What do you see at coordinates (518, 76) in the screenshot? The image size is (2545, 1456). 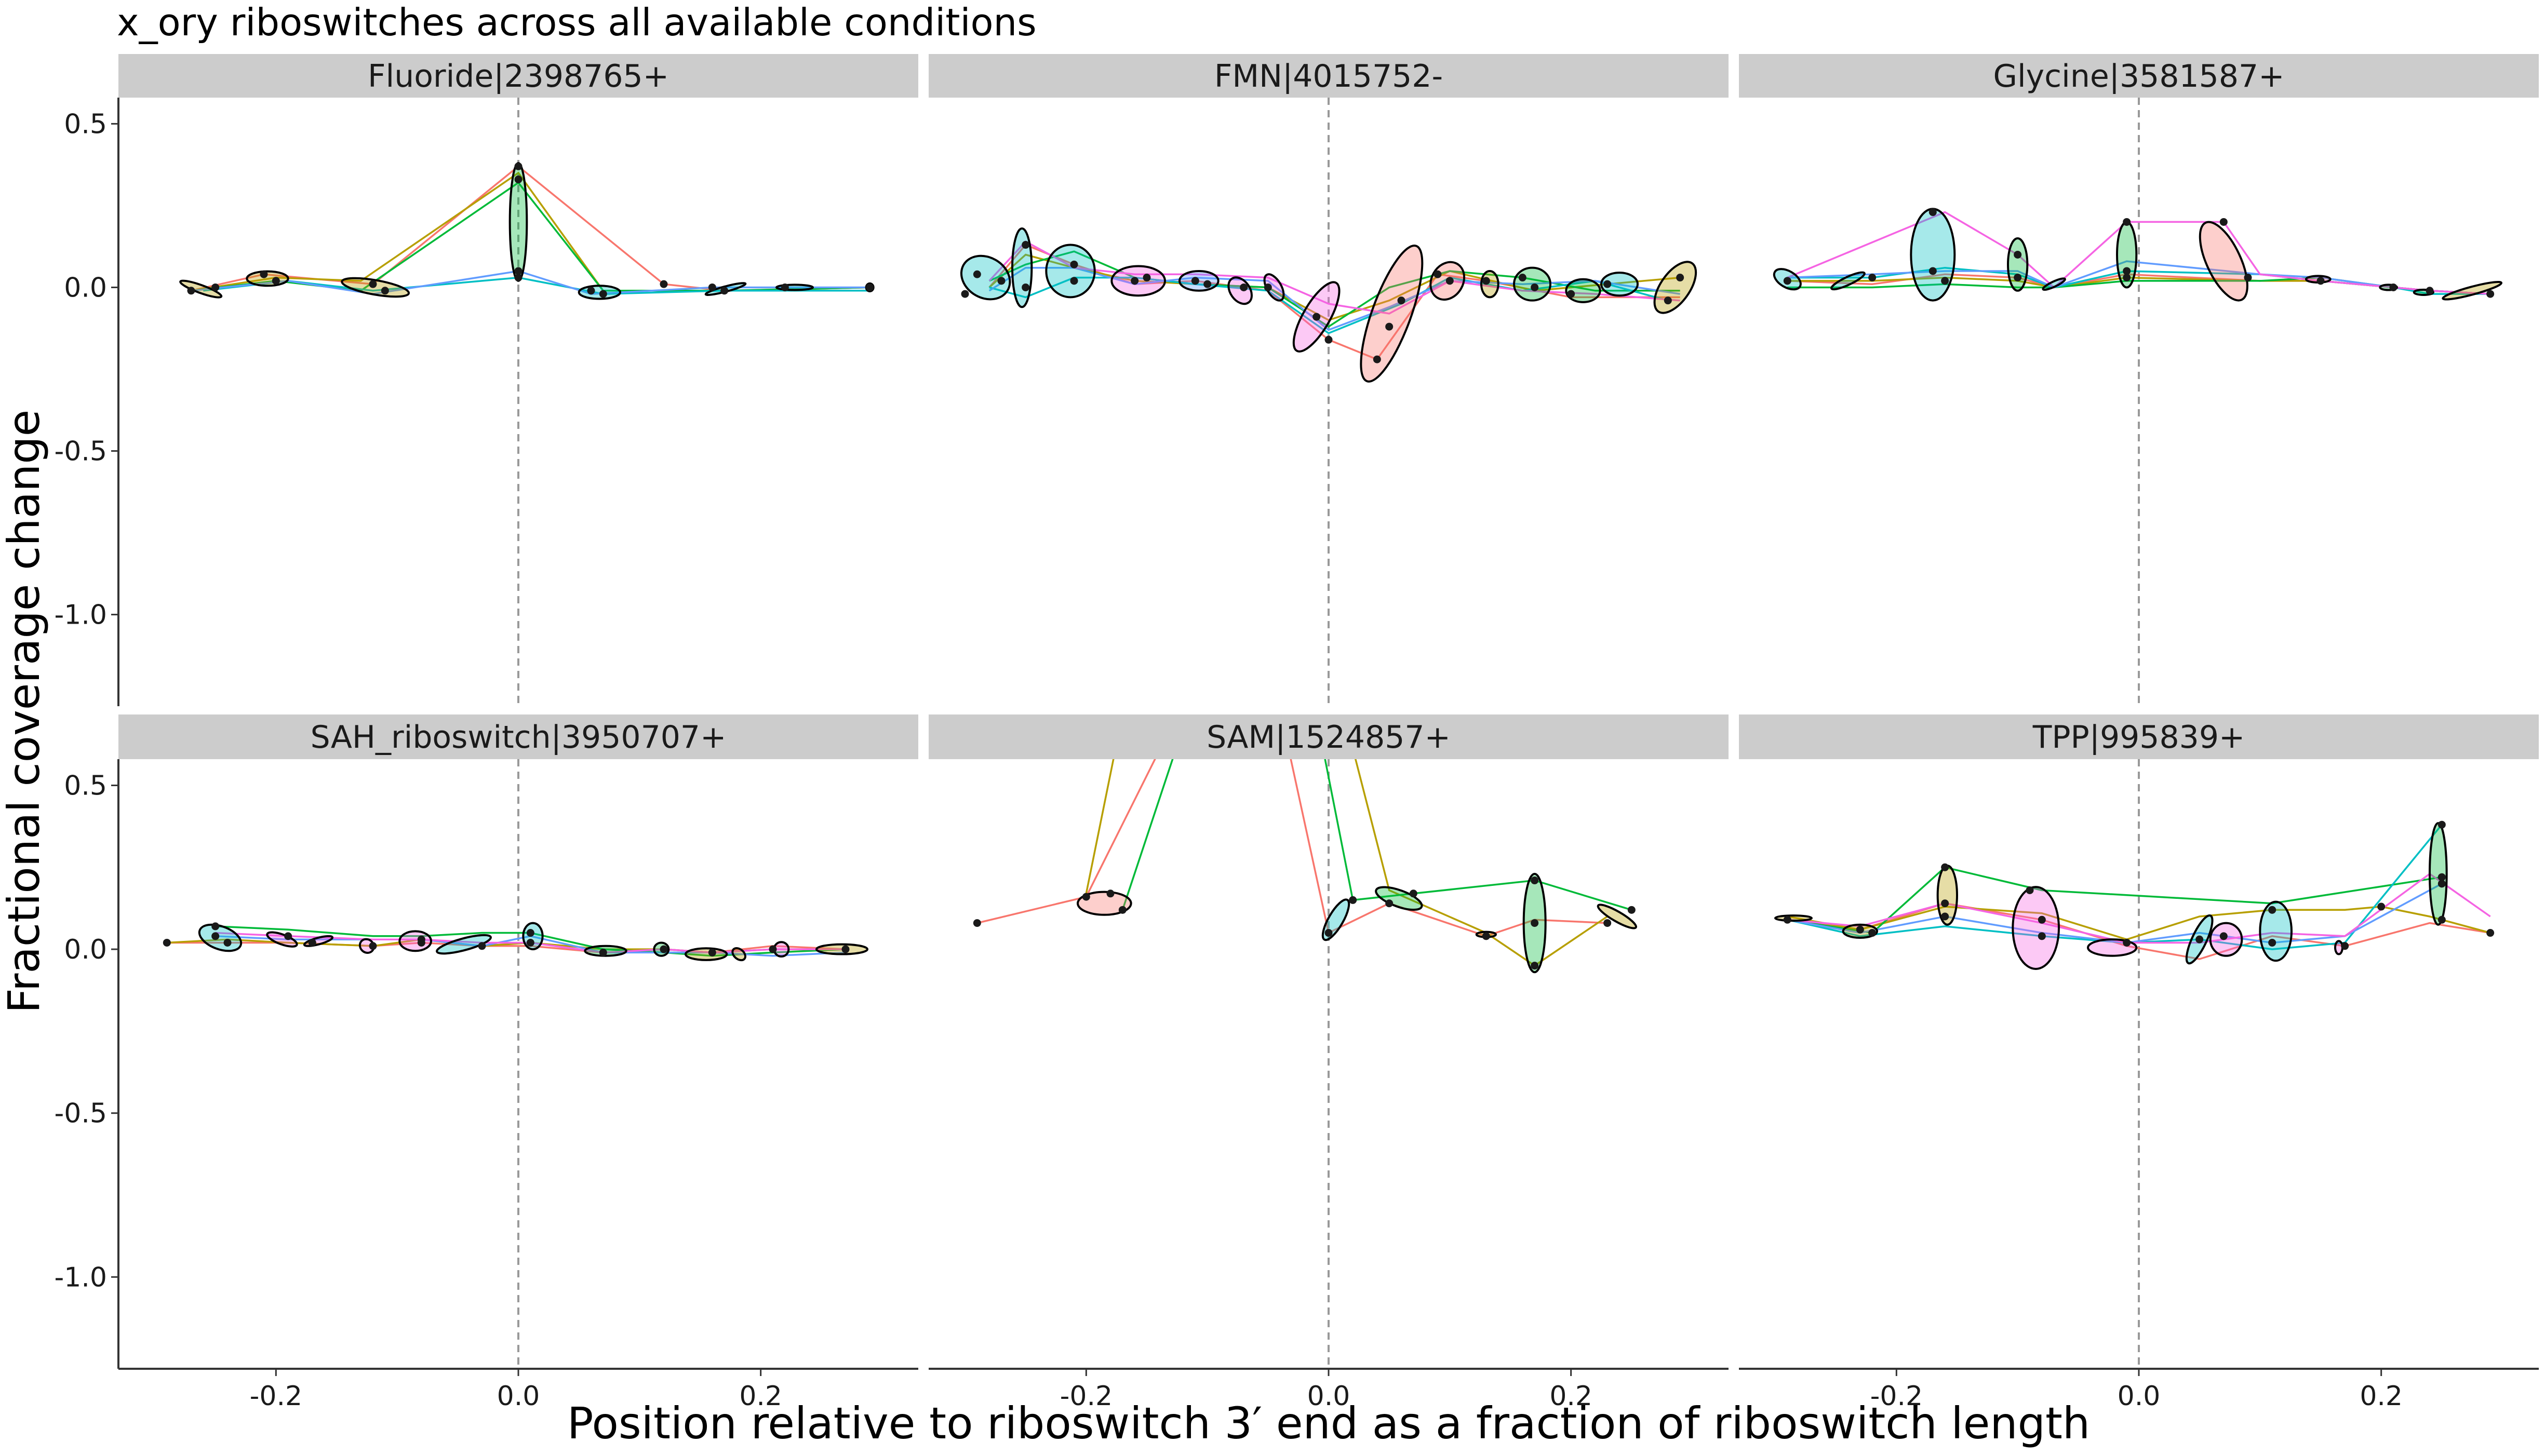 I see `facet-strip-label: Fluoride|2398765+` at bounding box center [518, 76].